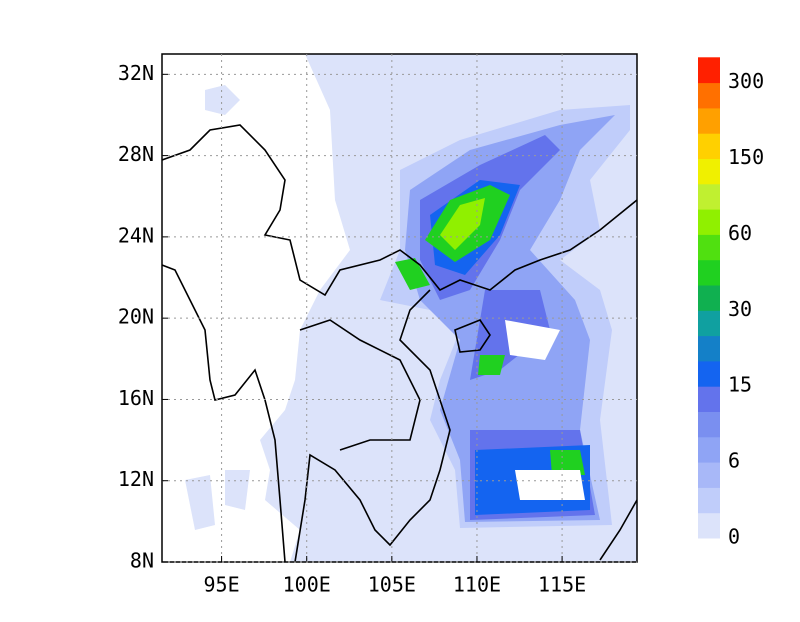 The image size is (800, 622). I want to click on colorbar-label: 300, so click(746, 81).